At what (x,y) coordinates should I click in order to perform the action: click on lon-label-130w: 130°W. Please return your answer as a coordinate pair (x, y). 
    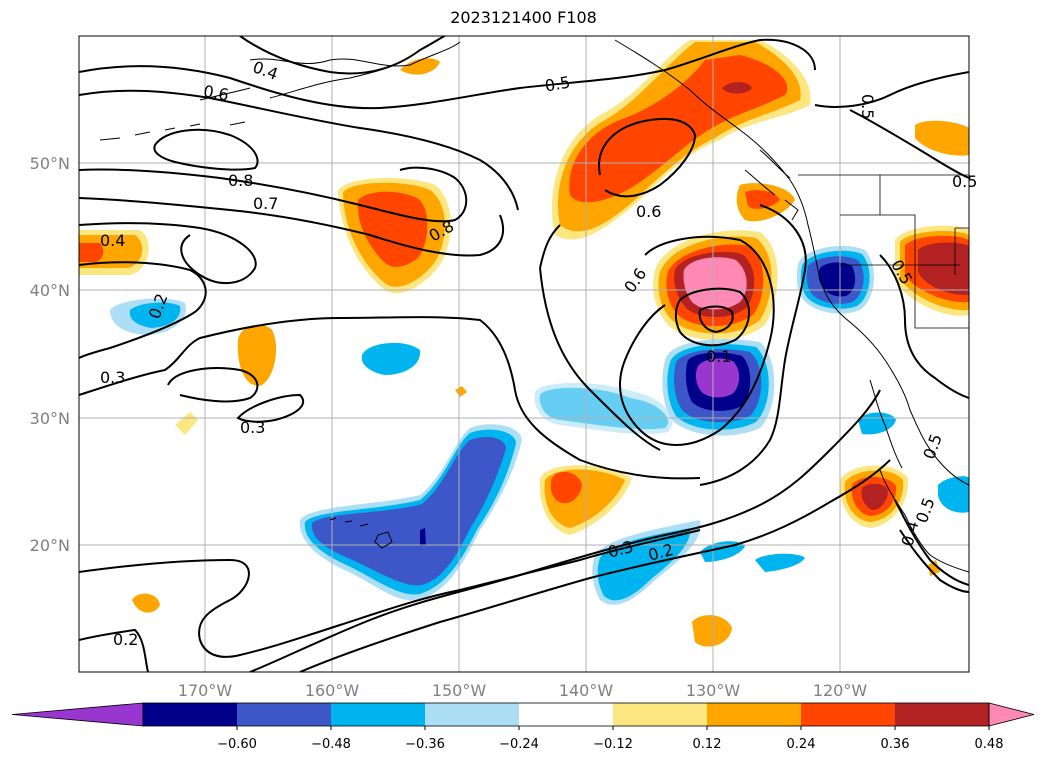
    Looking at the image, I should click on (713, 690).